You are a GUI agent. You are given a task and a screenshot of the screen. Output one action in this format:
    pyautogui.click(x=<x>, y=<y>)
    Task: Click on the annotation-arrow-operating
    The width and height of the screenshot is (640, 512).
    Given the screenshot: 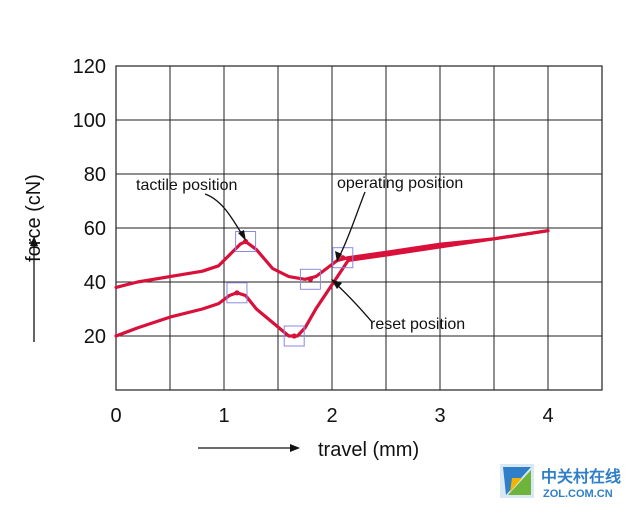 What is the action you would take?
    pyautogui.click(x=350, y=226)
    